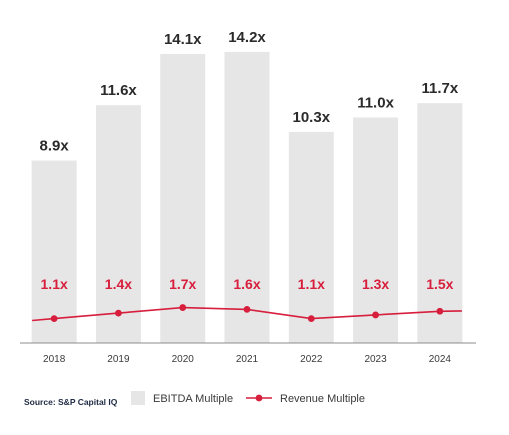 This screenshot has height=435, width=509. Describe the element at coordinates (183, 359) in the screenshot. I see `x-tick-label-2020: 2020` at that location.